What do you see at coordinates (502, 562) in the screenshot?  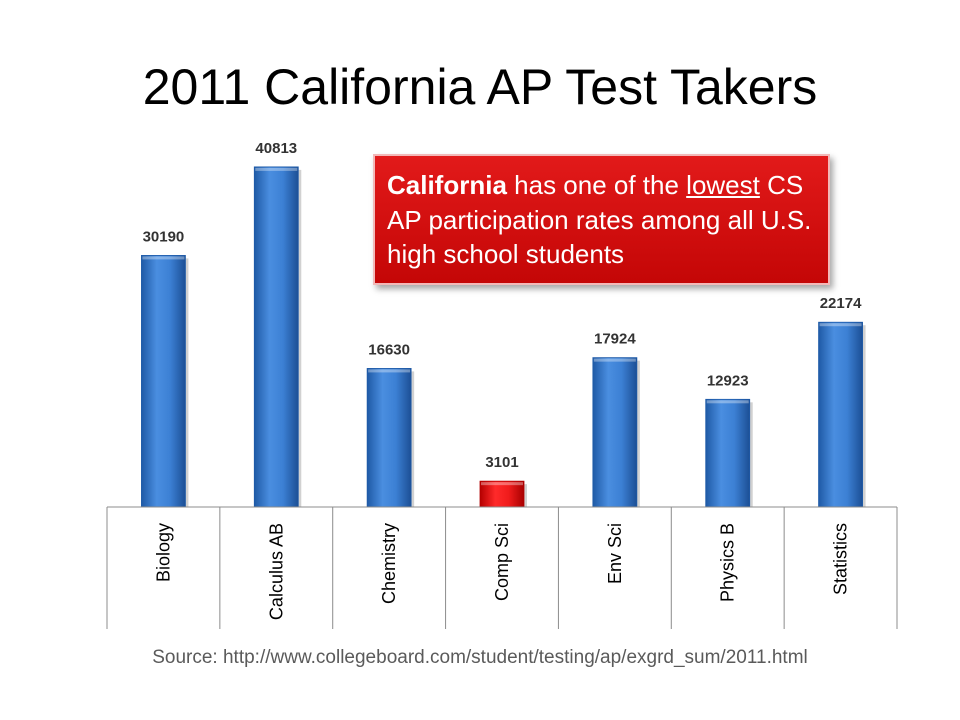 I see `tick-label: Comp Sci` at bounding box center [502, 562].